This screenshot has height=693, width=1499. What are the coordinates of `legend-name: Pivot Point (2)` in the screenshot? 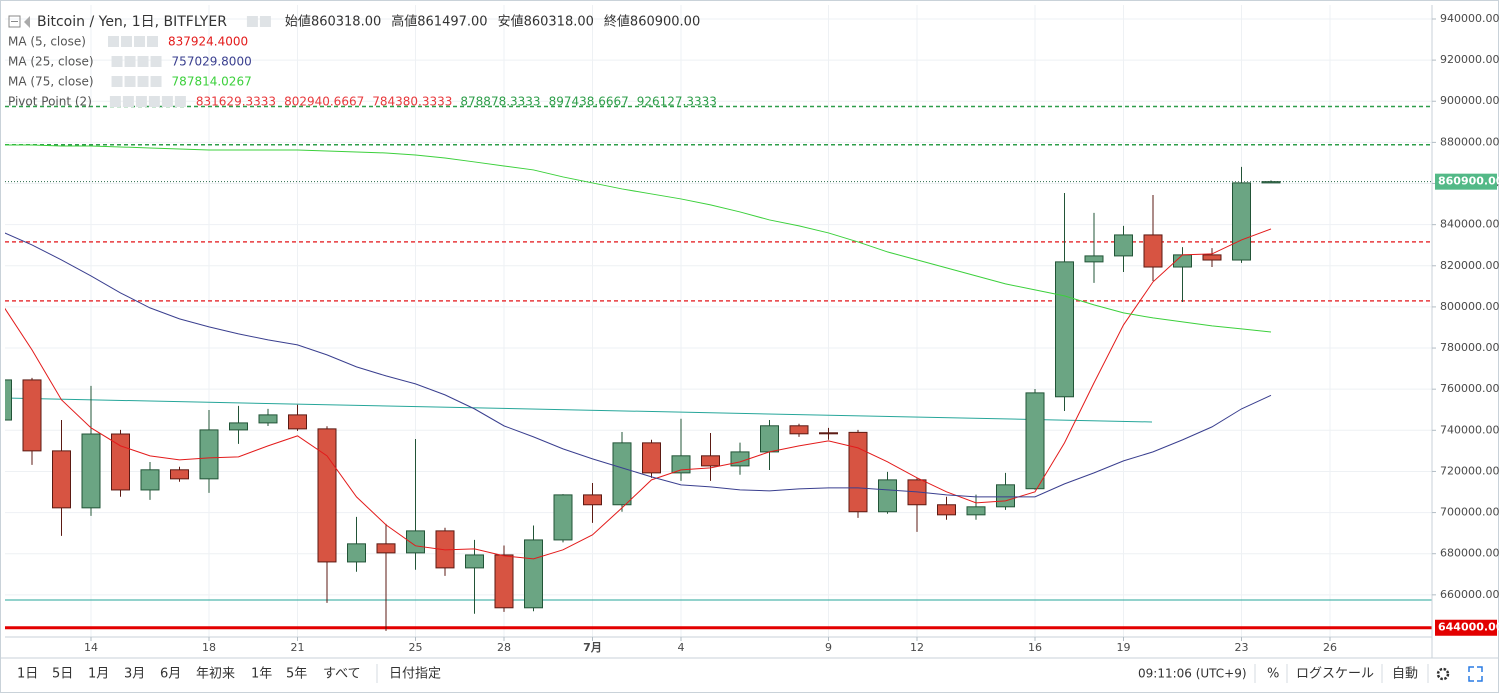 It's located at (50, 102).